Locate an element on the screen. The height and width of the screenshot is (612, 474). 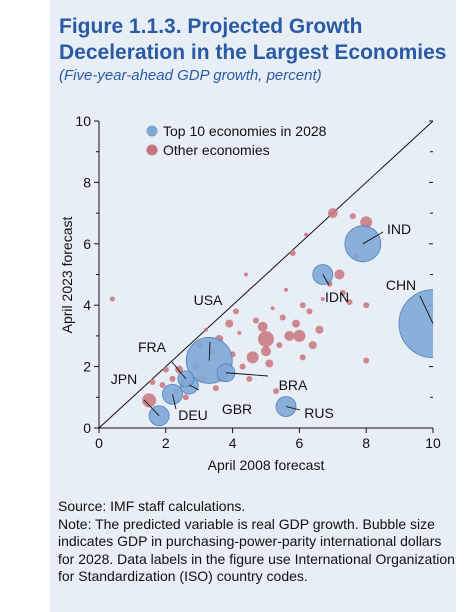
y-tick-label: 10 is located at coordinates (83, 121).